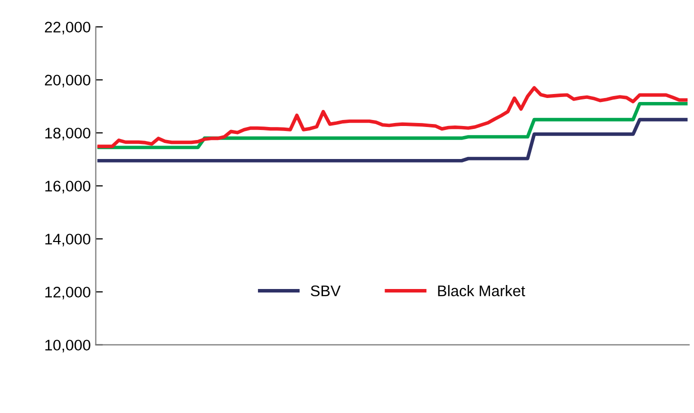  Describe the element at coordinates (67, 28) in the screenshot. I see `y-tick-label: 22,000` at that location.